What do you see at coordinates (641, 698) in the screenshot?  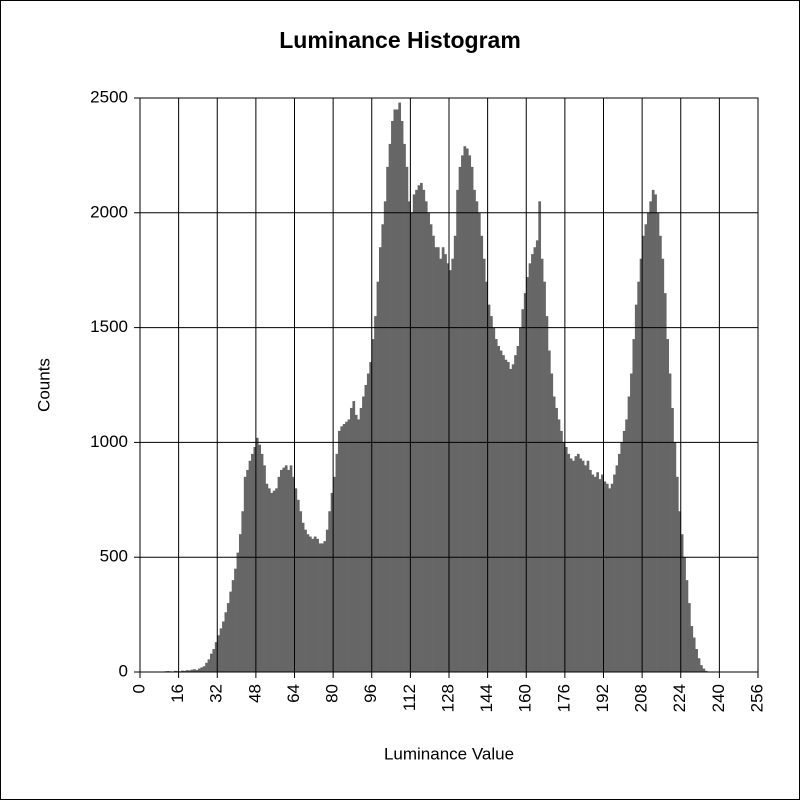 I see `x-tick-label: 208` at bounding box center [641, 698].